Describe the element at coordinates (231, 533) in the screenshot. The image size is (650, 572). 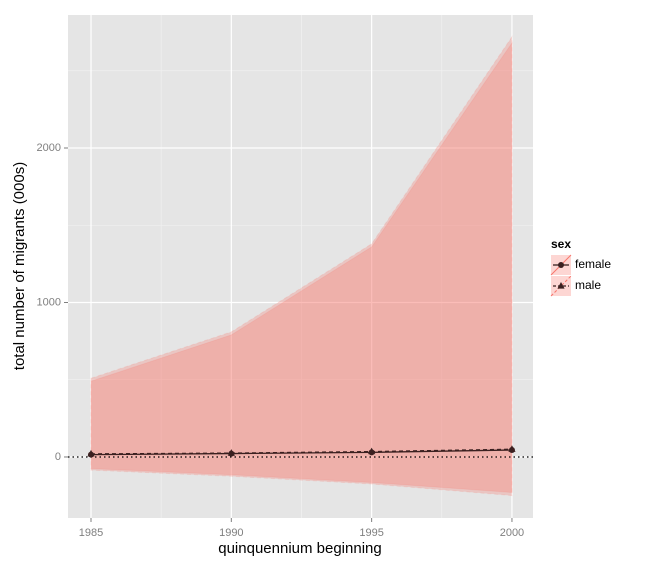
I see `x-tick-label: 1990` at that location.